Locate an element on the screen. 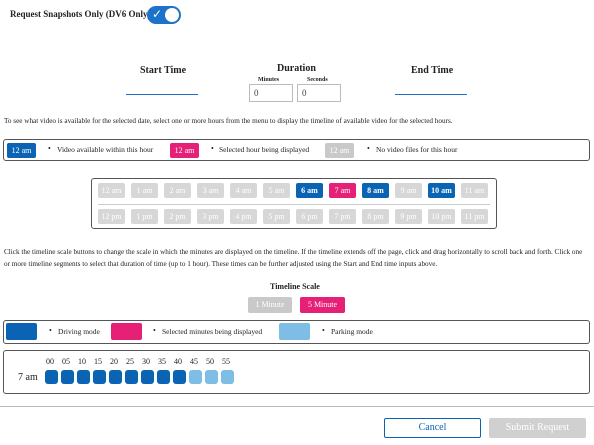 The width and height of the screenshot is (594, 445). duration-label: Duration is located at coordinates (296, 68).